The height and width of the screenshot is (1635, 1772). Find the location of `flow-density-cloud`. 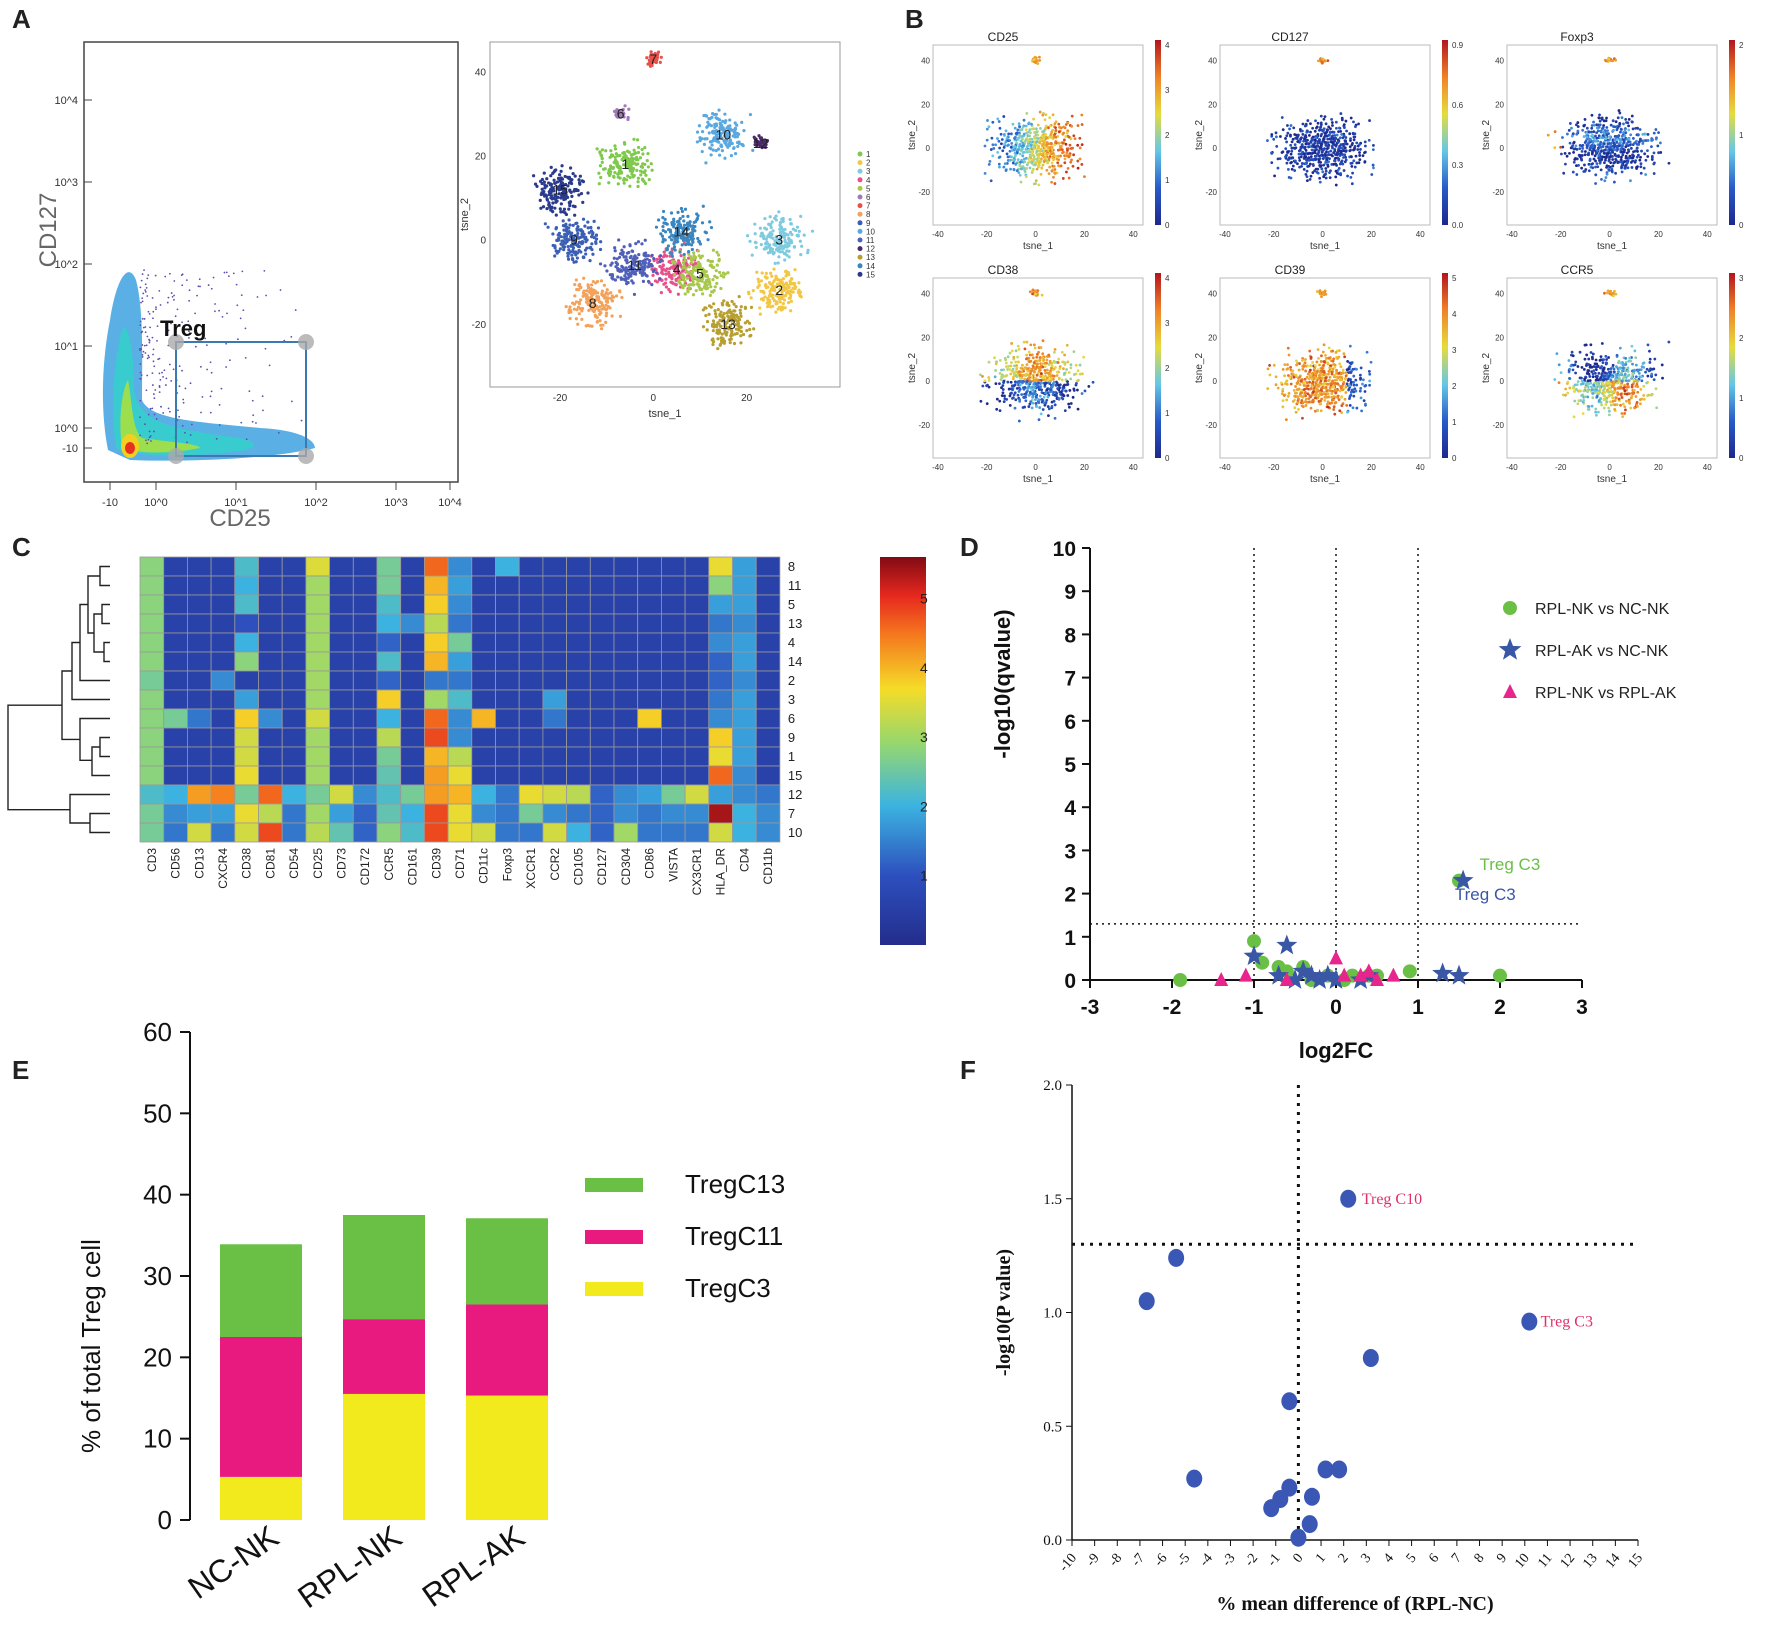

flow-density-cloud is located at coordinates (209, 366).